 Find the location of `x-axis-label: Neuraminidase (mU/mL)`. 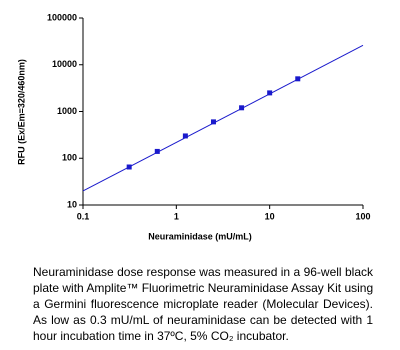

x-axis-label: Neuraminidase (mU/mL) is located at coordinates (200, 236).